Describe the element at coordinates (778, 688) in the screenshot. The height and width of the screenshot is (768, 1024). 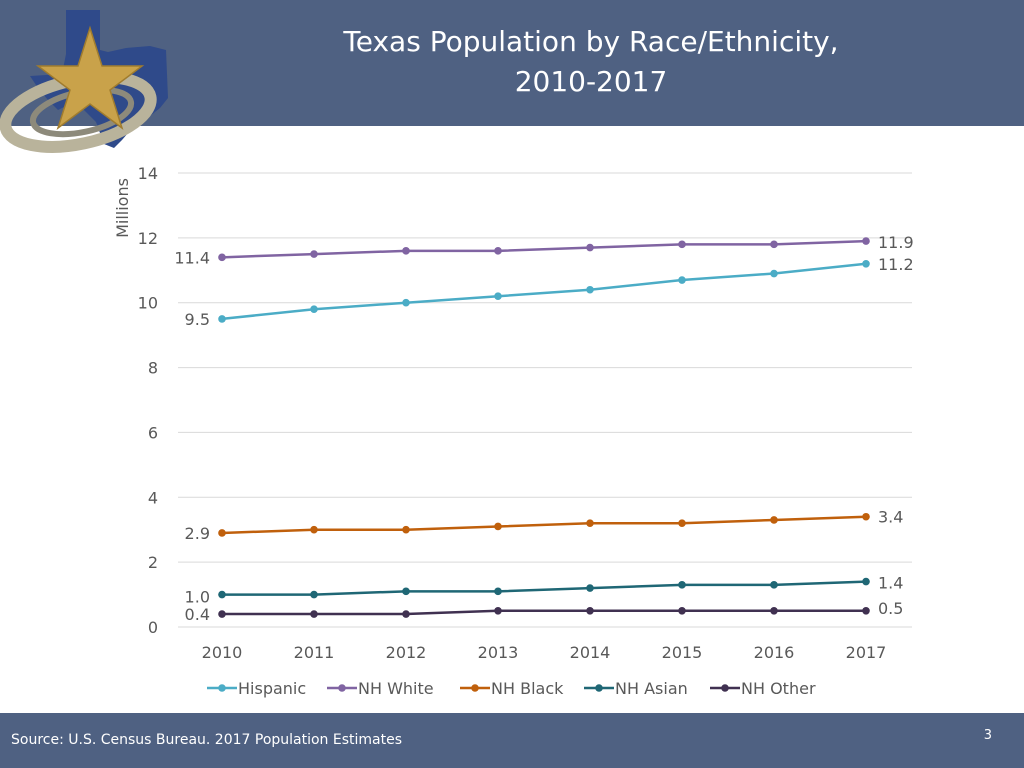
I see `legend-label: NH Other` at that location.